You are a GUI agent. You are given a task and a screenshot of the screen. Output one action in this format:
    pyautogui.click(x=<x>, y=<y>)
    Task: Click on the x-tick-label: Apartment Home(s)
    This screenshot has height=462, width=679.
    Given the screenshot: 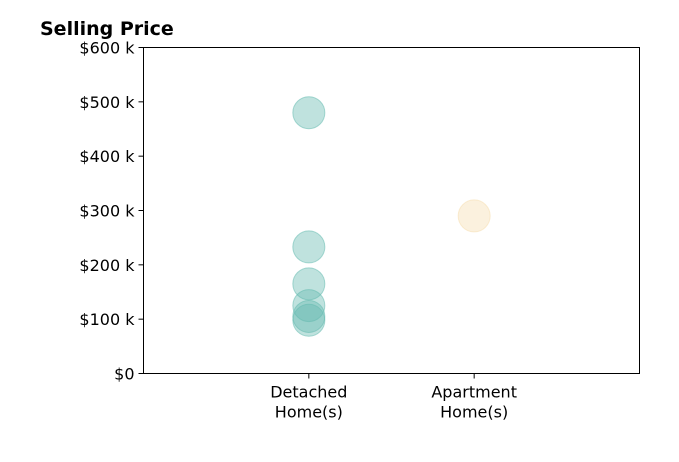 What is the action you would take?
    pyautogui.click(x=474, y=402)
    